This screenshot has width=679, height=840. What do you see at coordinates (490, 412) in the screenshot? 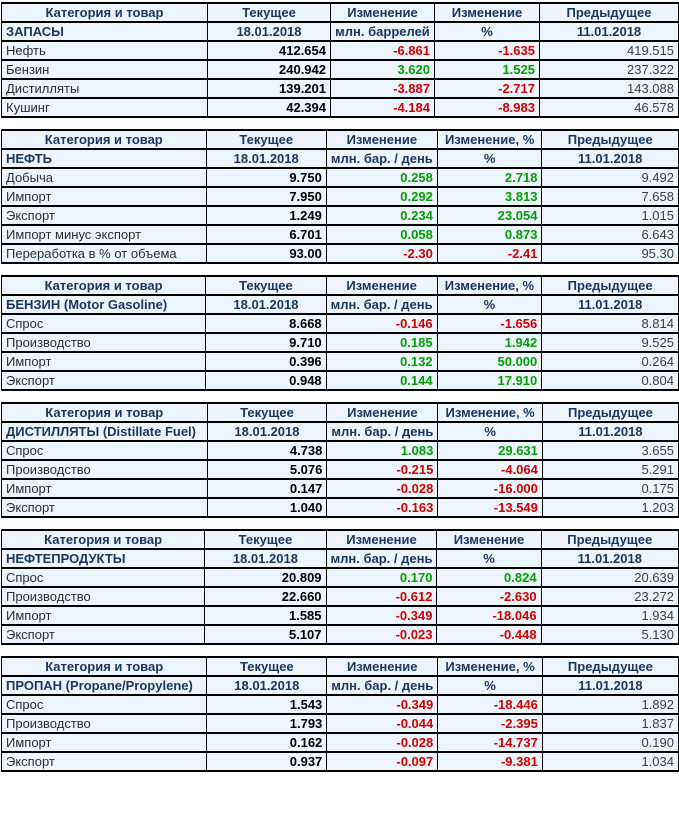
I see `change-percent-column-header: Изменение, %` at bounding box center [490, 412].